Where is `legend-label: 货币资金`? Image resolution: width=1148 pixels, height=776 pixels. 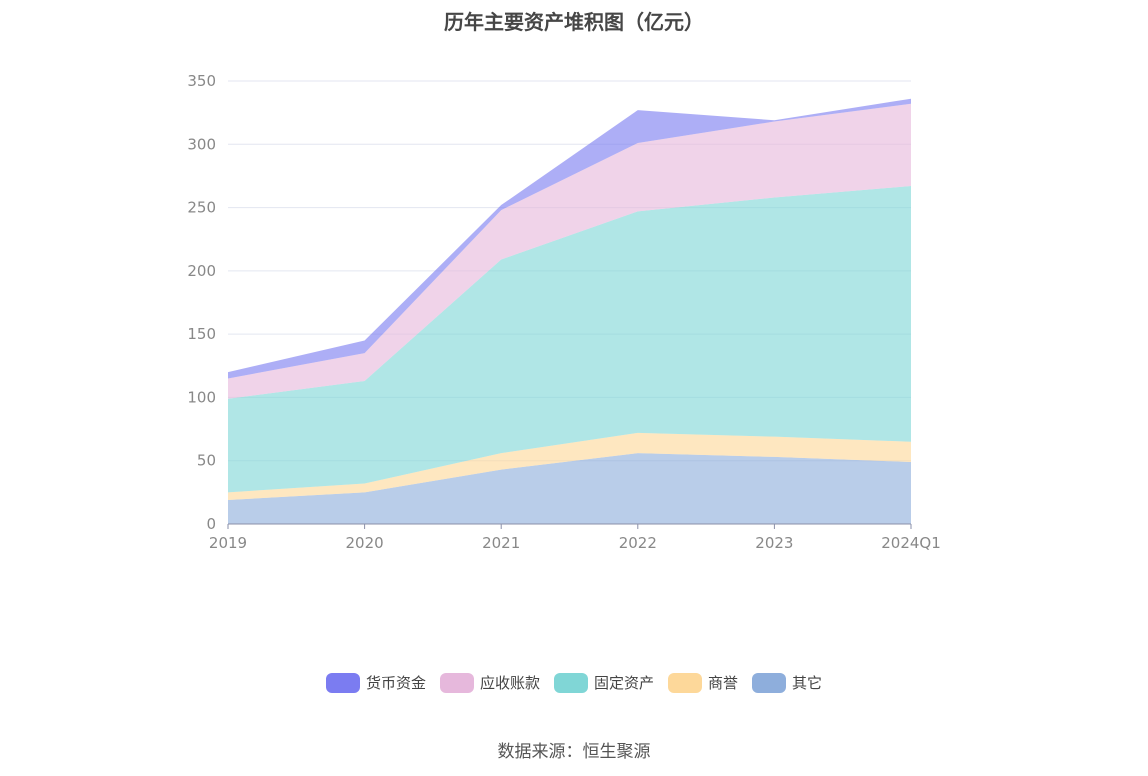
legend-label: 货币资金 is located at coordinates (395, 683).